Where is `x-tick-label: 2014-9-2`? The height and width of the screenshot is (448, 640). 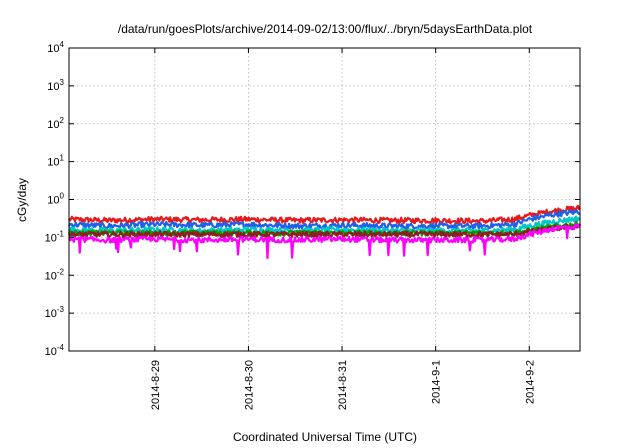
x-tick-label: 2014-9-2 is located at coordinates (530, 382).